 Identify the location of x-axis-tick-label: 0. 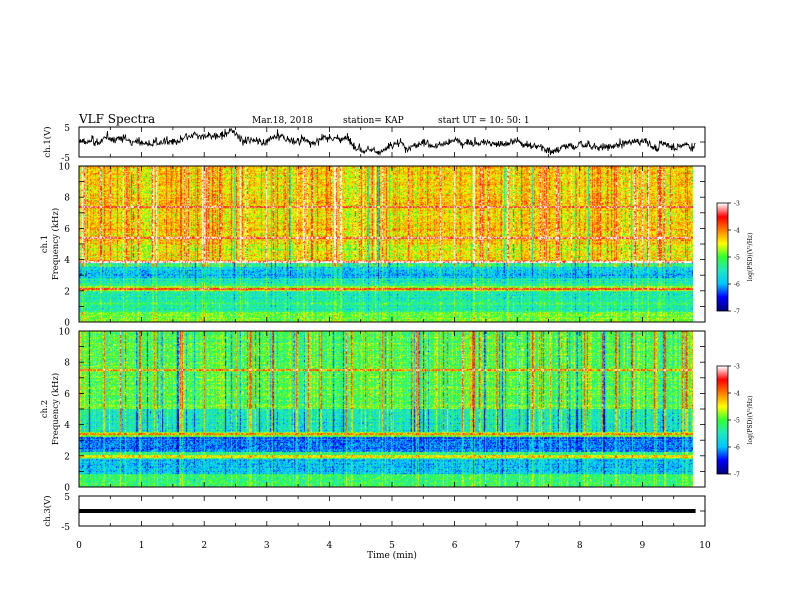
(79, 546).